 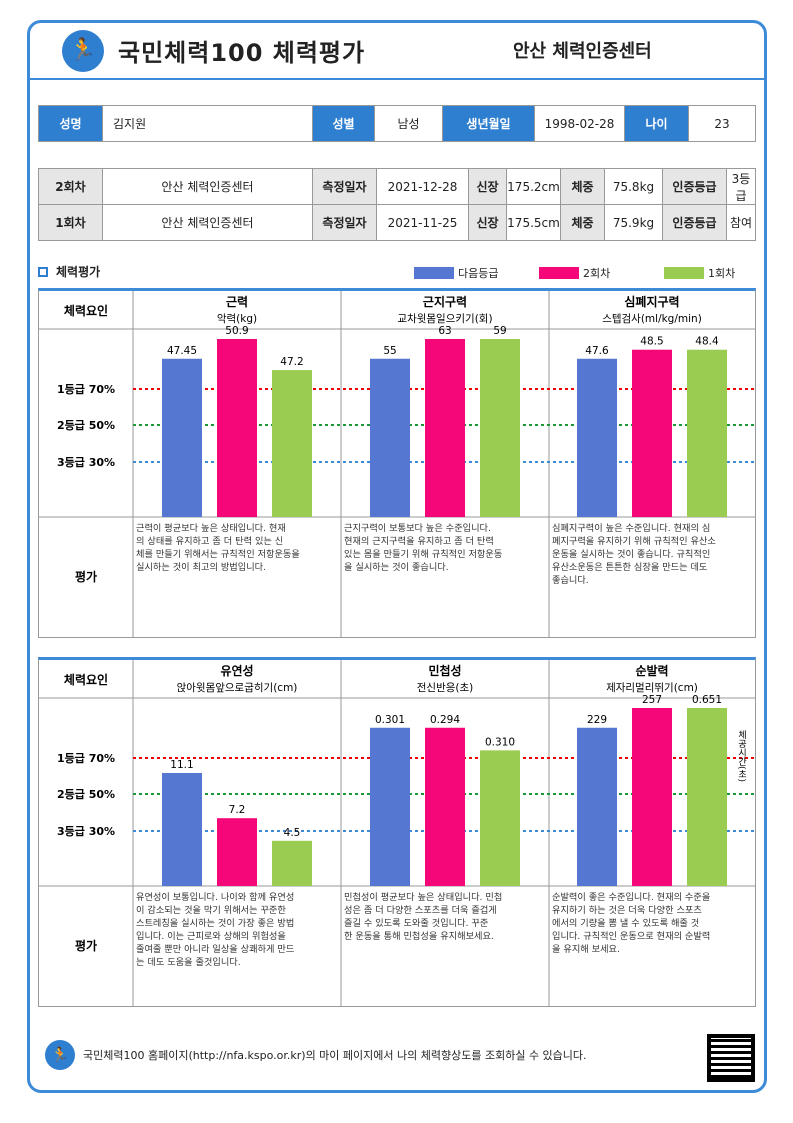 What do you see at coordinates (499, 331) in the screenshot?
I see `bar-value-label: 59` at bounding box center [499, 331].